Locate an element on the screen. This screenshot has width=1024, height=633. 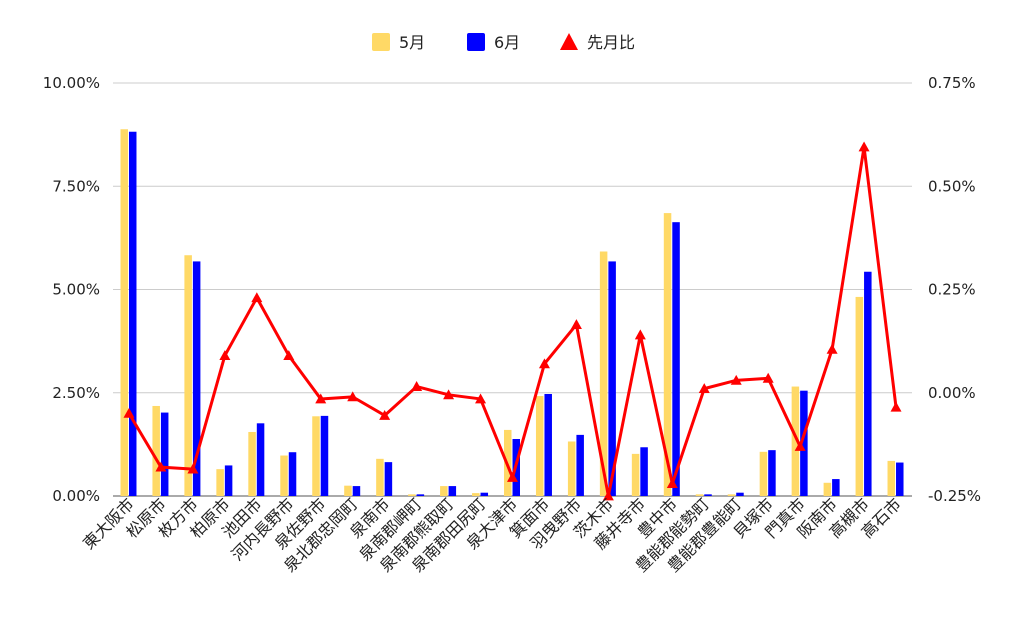
y-right-tick-label: -0.25% is located at coordinates (954, 496).